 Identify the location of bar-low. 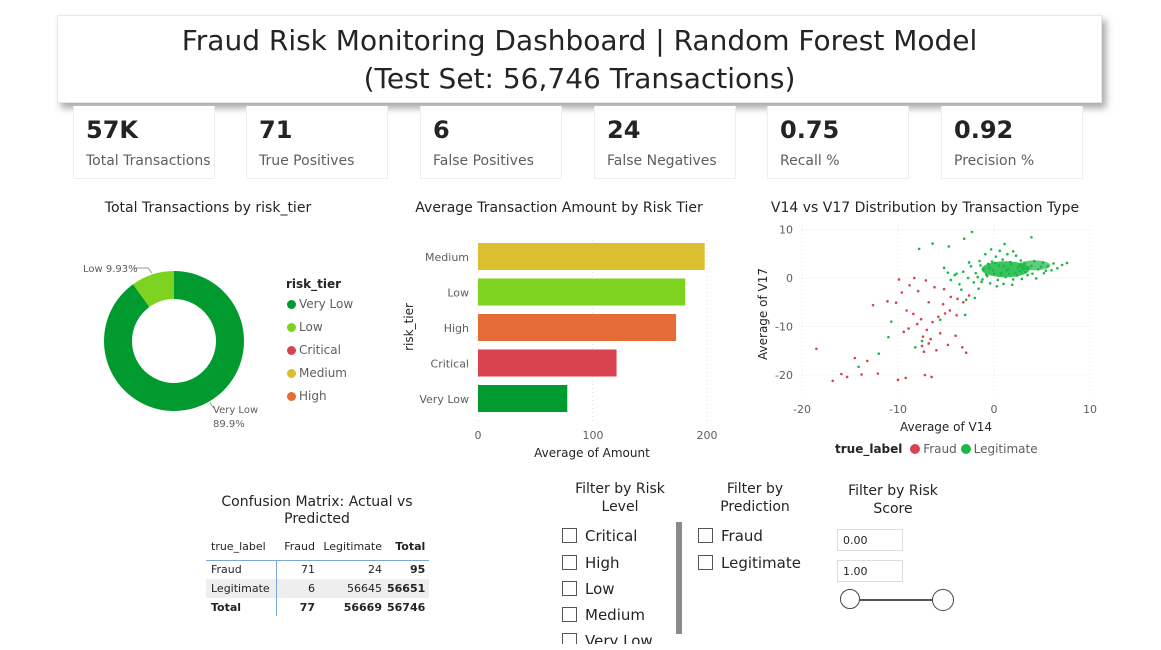
(582, 292).